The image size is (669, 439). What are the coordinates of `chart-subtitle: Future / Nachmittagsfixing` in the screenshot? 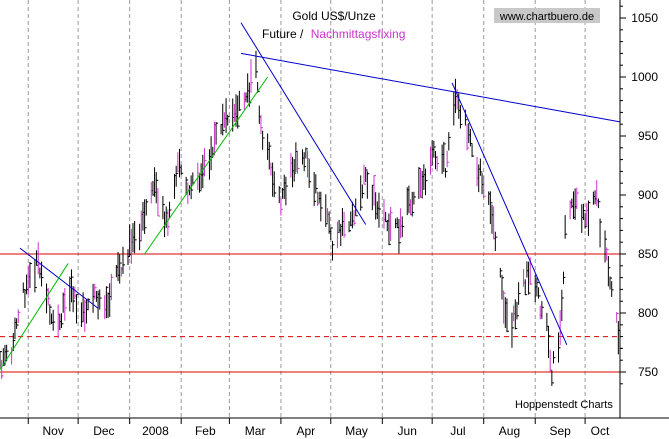 It's located at (333, 34).